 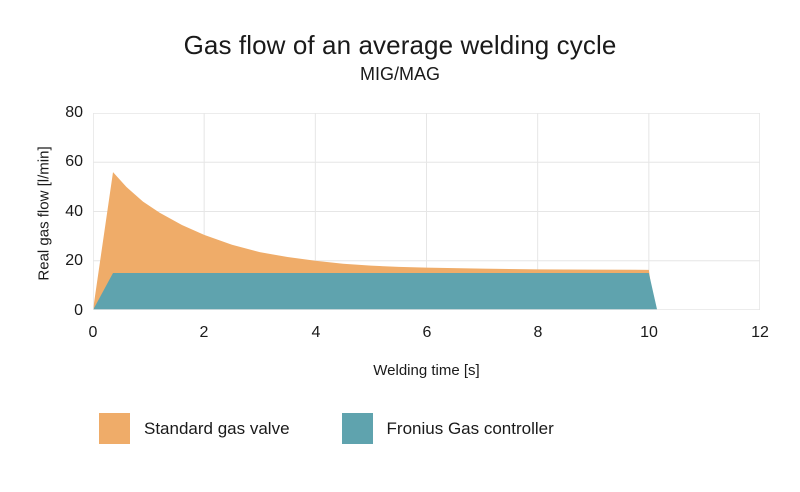 I want to click on legend-item-fronius-gas-controller: Fronius Gas controller, so click(x=447, y=428).